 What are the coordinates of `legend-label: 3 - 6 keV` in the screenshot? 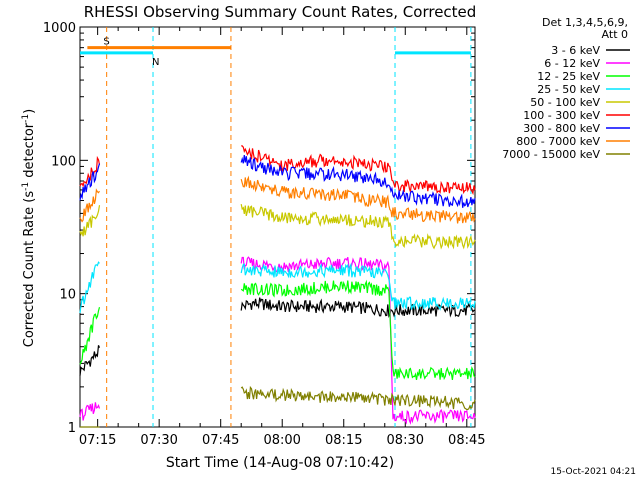 It's located at (575, 50).